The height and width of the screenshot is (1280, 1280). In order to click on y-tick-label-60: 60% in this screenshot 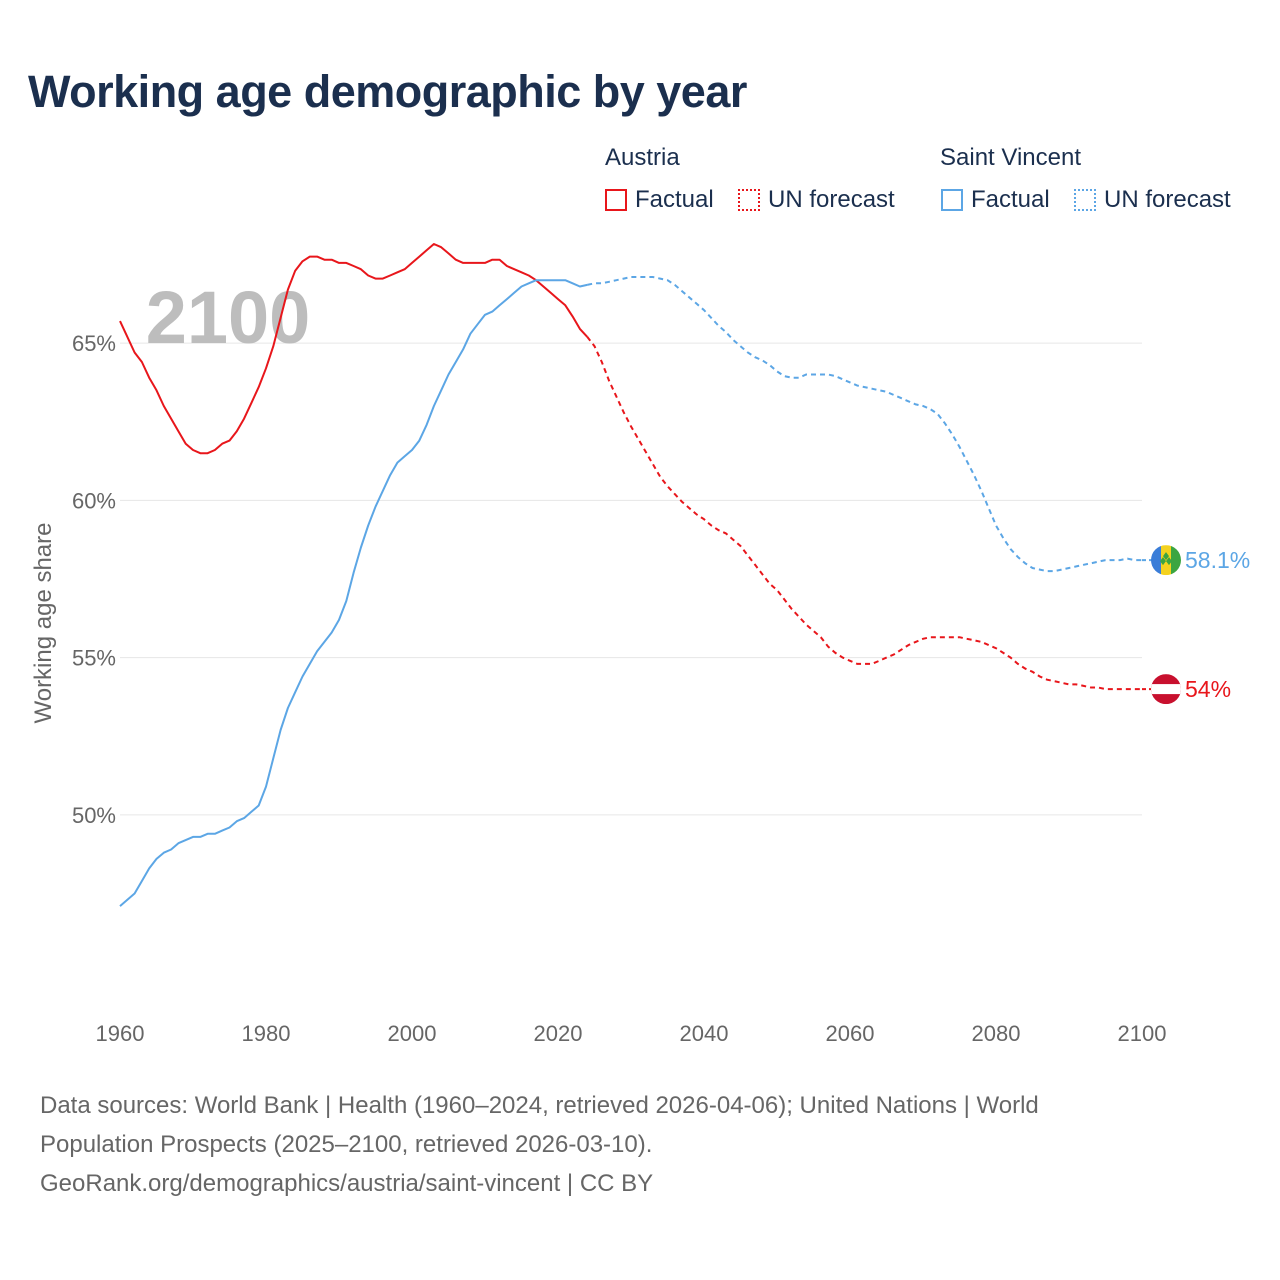, I will do `click(94, 500)`.